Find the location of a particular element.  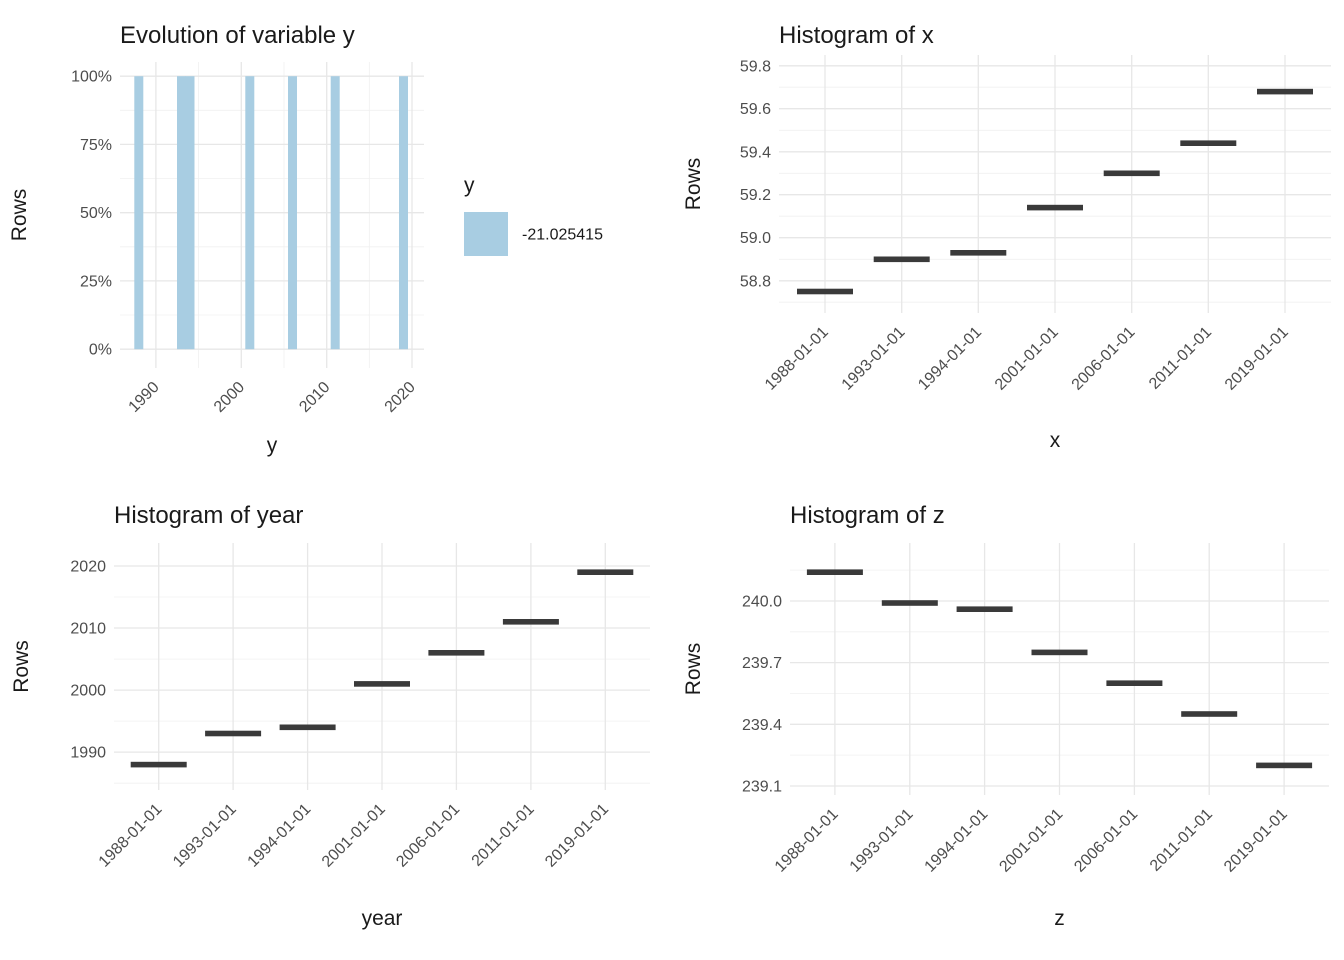

x-axis-title: y is located at coordinates (272, 445).